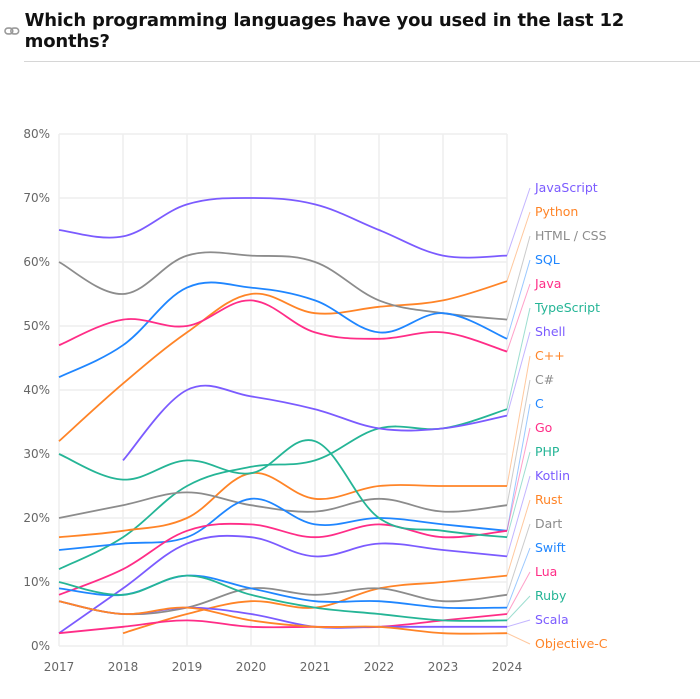  I want to click on y-tick-label: 70%, so click(36, 198).